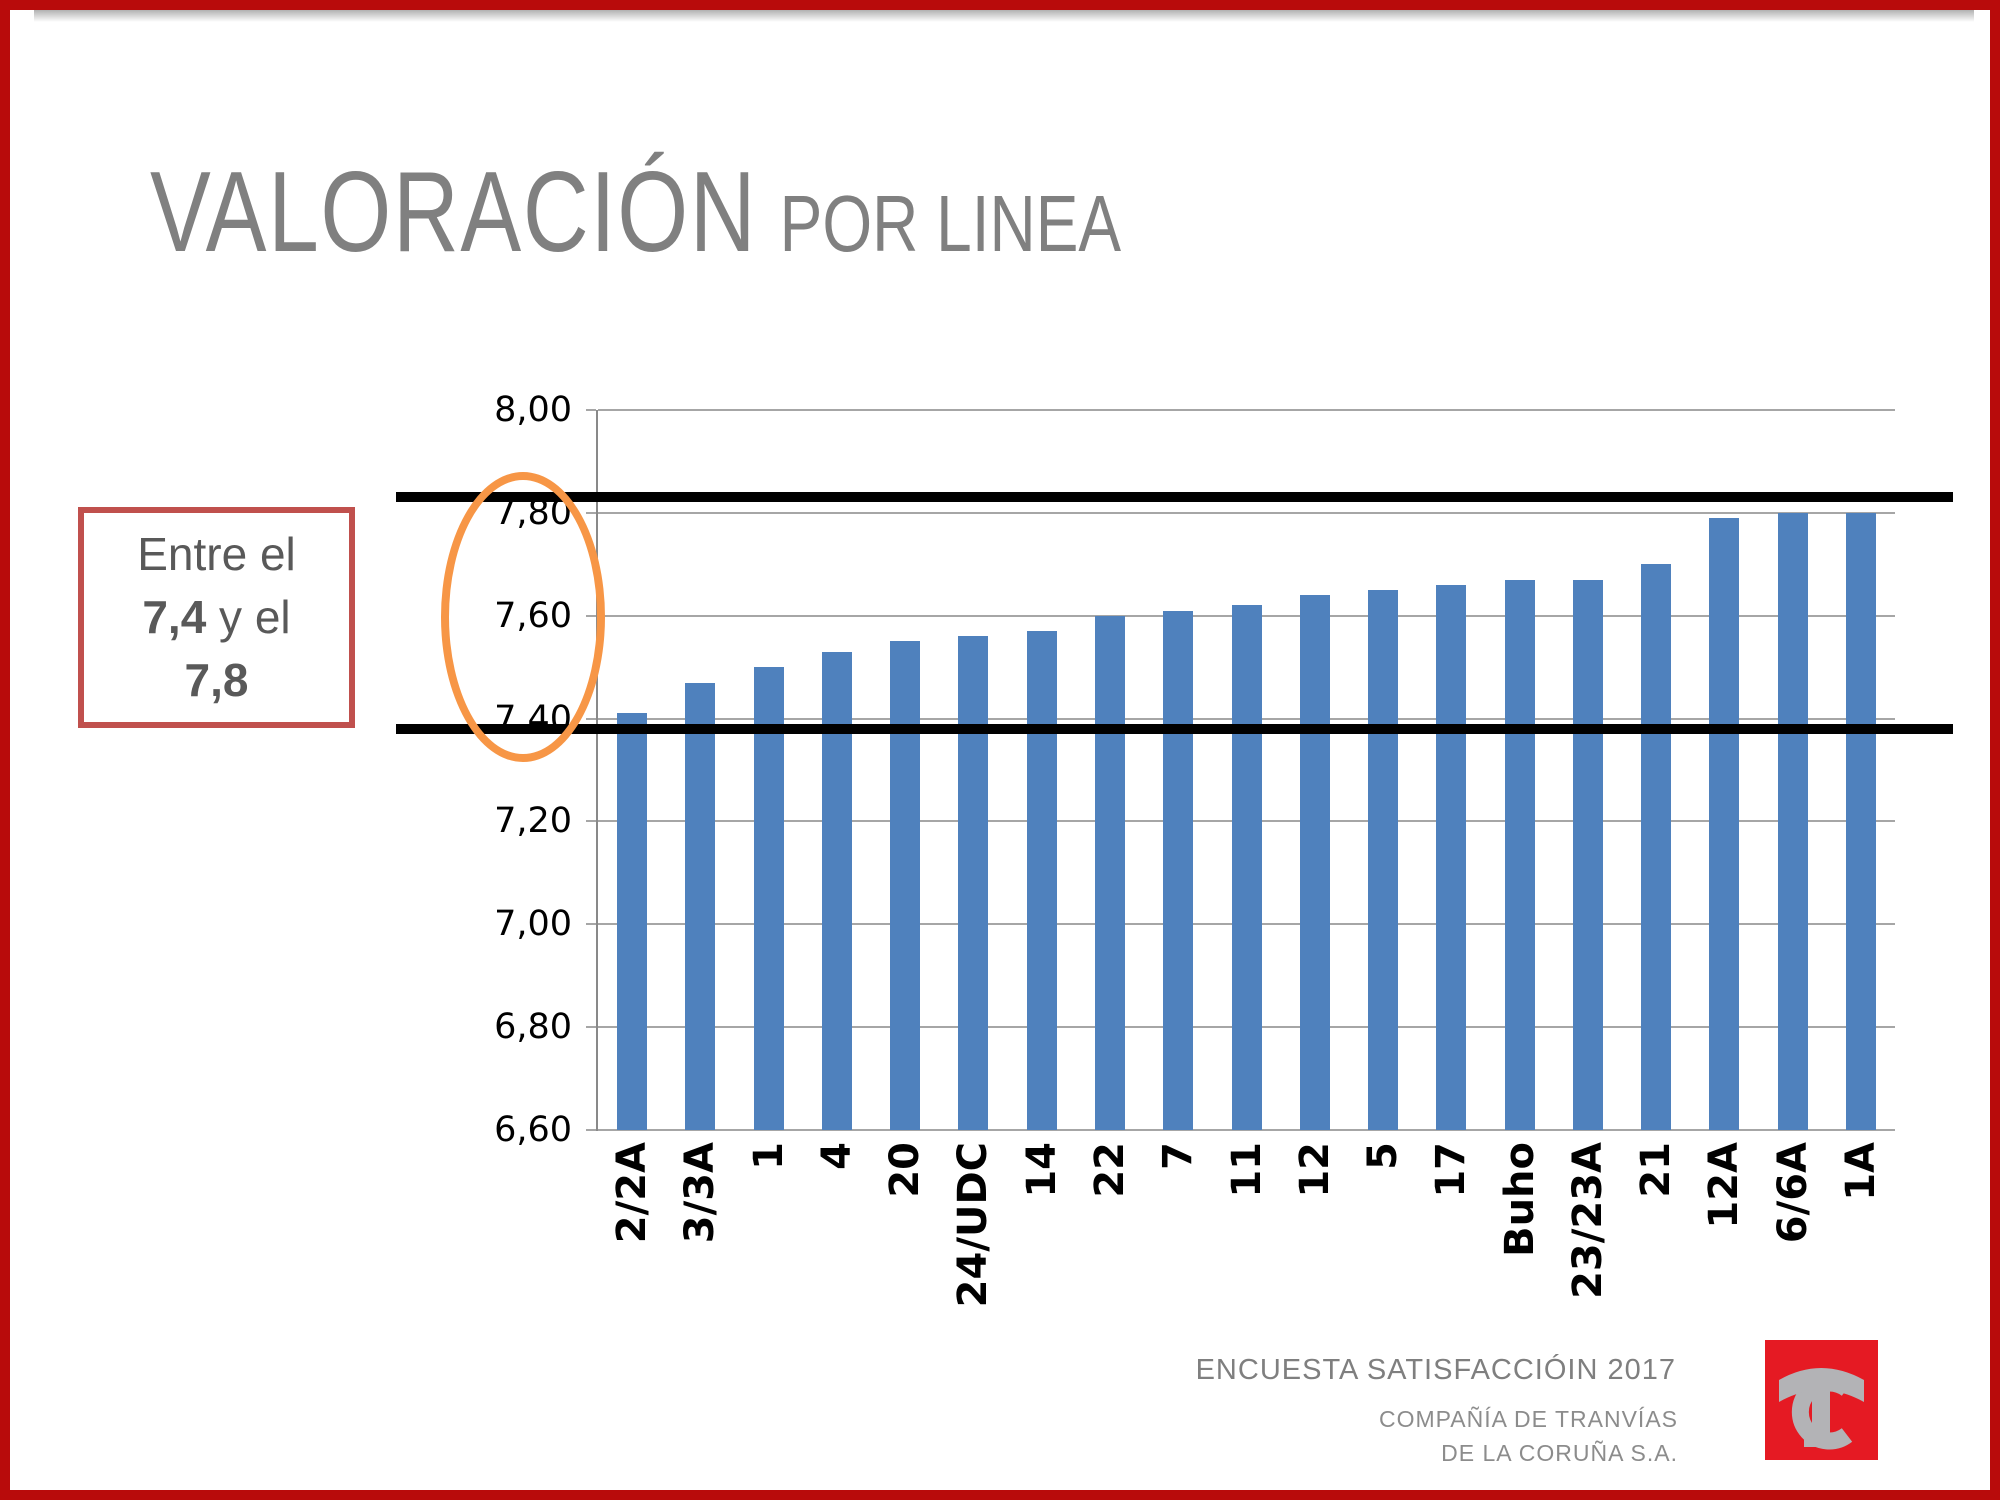 The height and width of the screenshot is (1500, 2000). Describe the element at coordinates (768, 1156) in the screenshot. I see `x-axis-label-text: 1` at that location.